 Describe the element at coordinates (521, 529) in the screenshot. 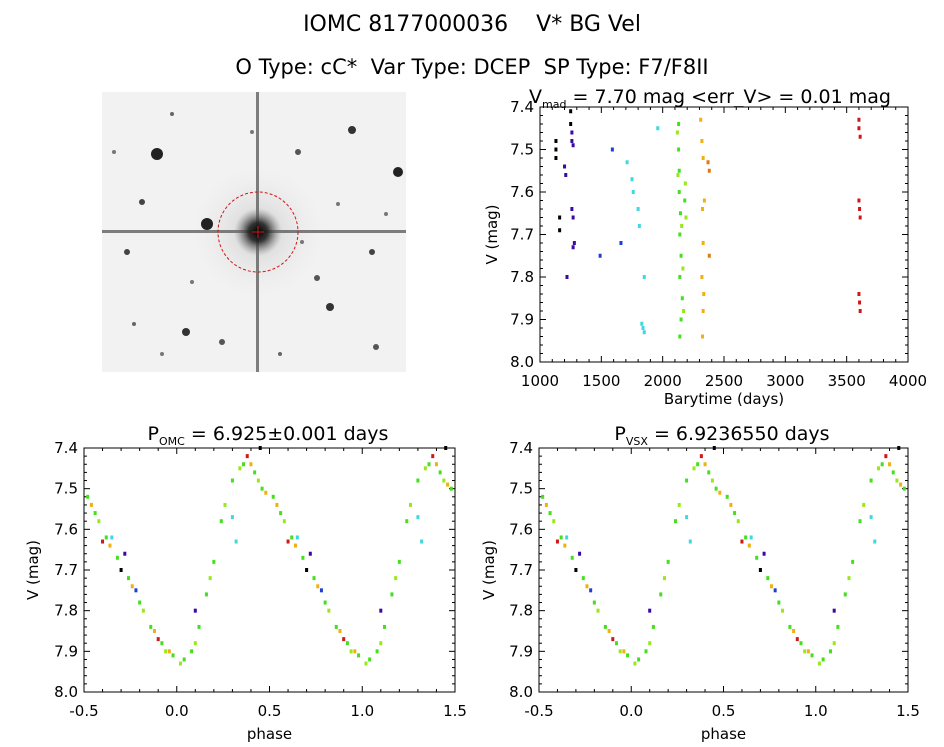

I see `y-tick-label: 7.6` at that location.